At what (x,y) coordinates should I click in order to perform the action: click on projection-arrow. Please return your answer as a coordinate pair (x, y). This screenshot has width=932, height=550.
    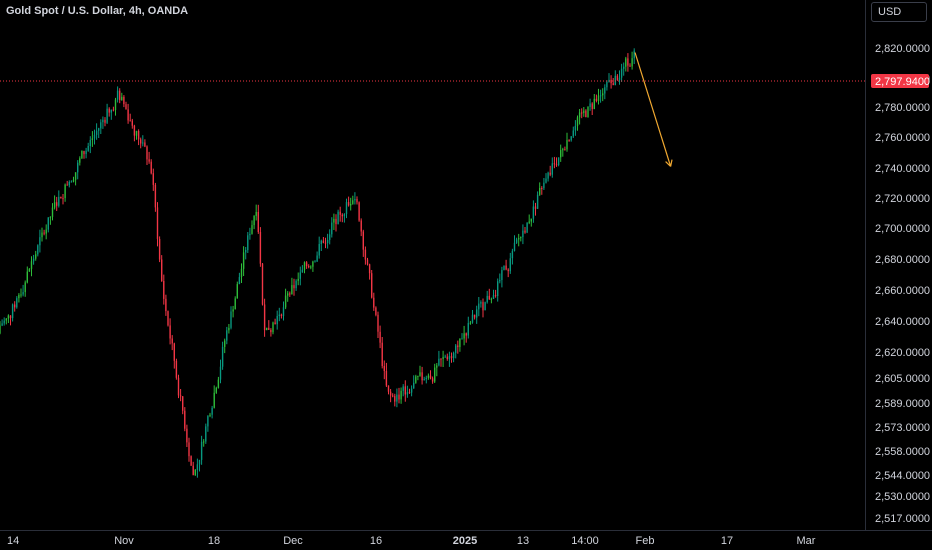
    Looking at the image, I should click on (653, 109).